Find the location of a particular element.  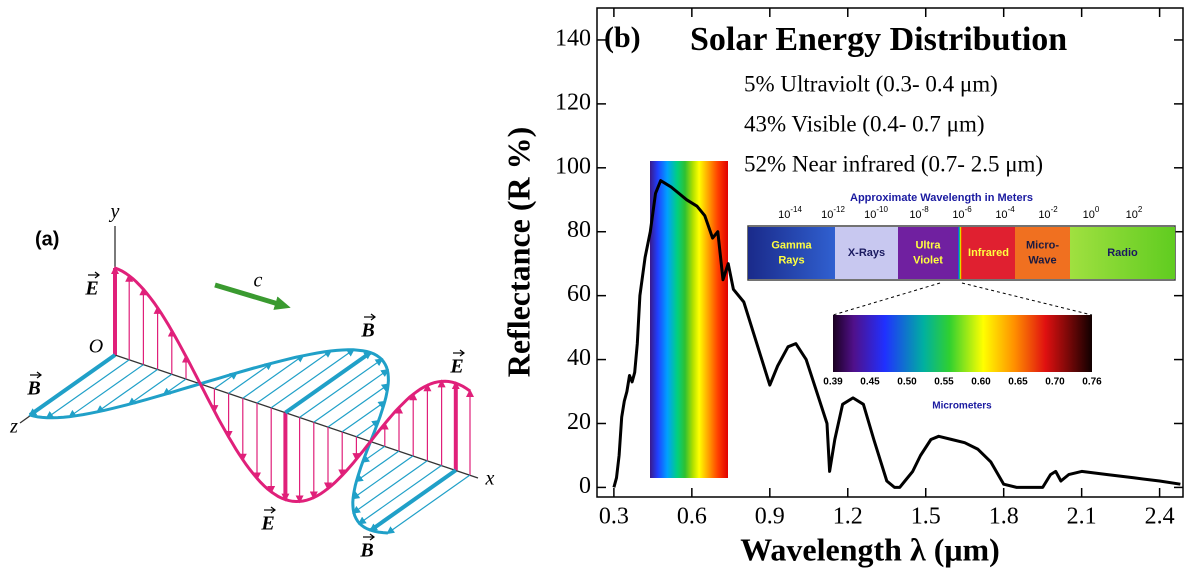

scale-label: 10⁻⁸ is located at coordinates (919, 213).